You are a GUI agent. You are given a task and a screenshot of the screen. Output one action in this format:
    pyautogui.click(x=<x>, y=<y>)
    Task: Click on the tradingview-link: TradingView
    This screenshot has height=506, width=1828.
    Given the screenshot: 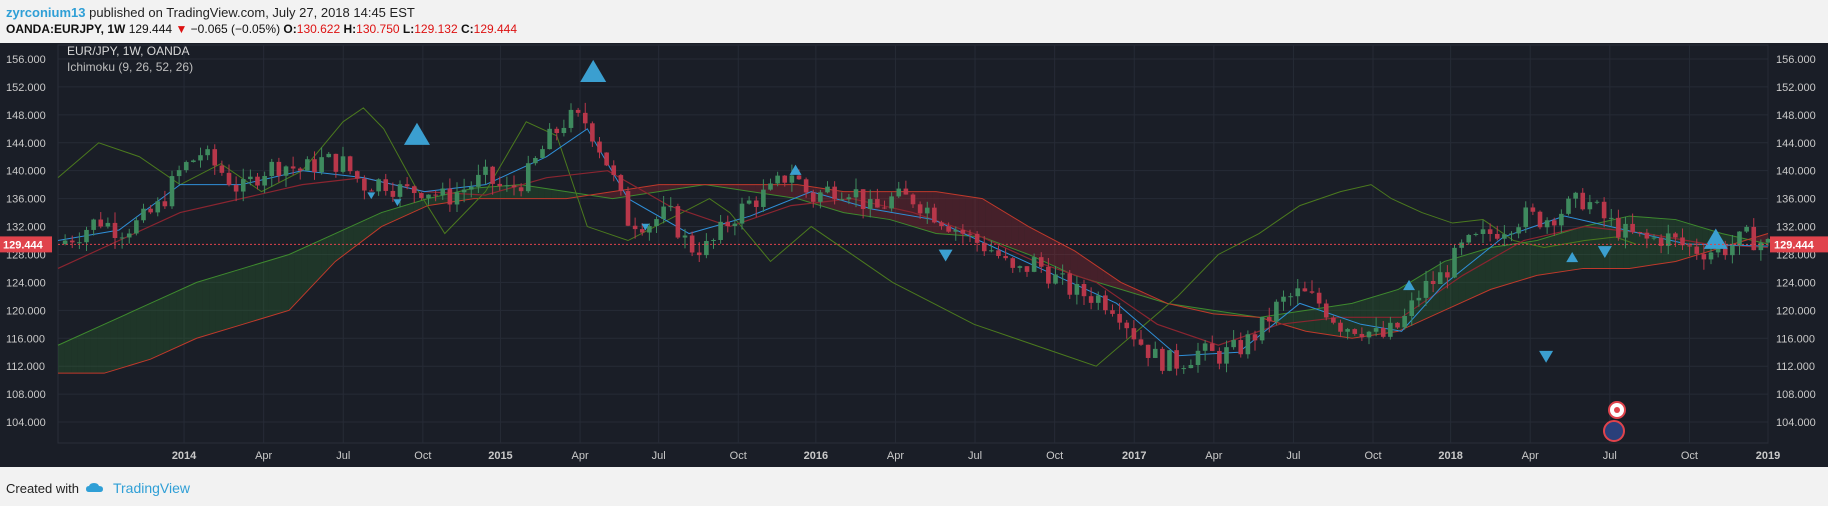 What is the action you would take?
    pyautogui.click(x=151, y=488)
    